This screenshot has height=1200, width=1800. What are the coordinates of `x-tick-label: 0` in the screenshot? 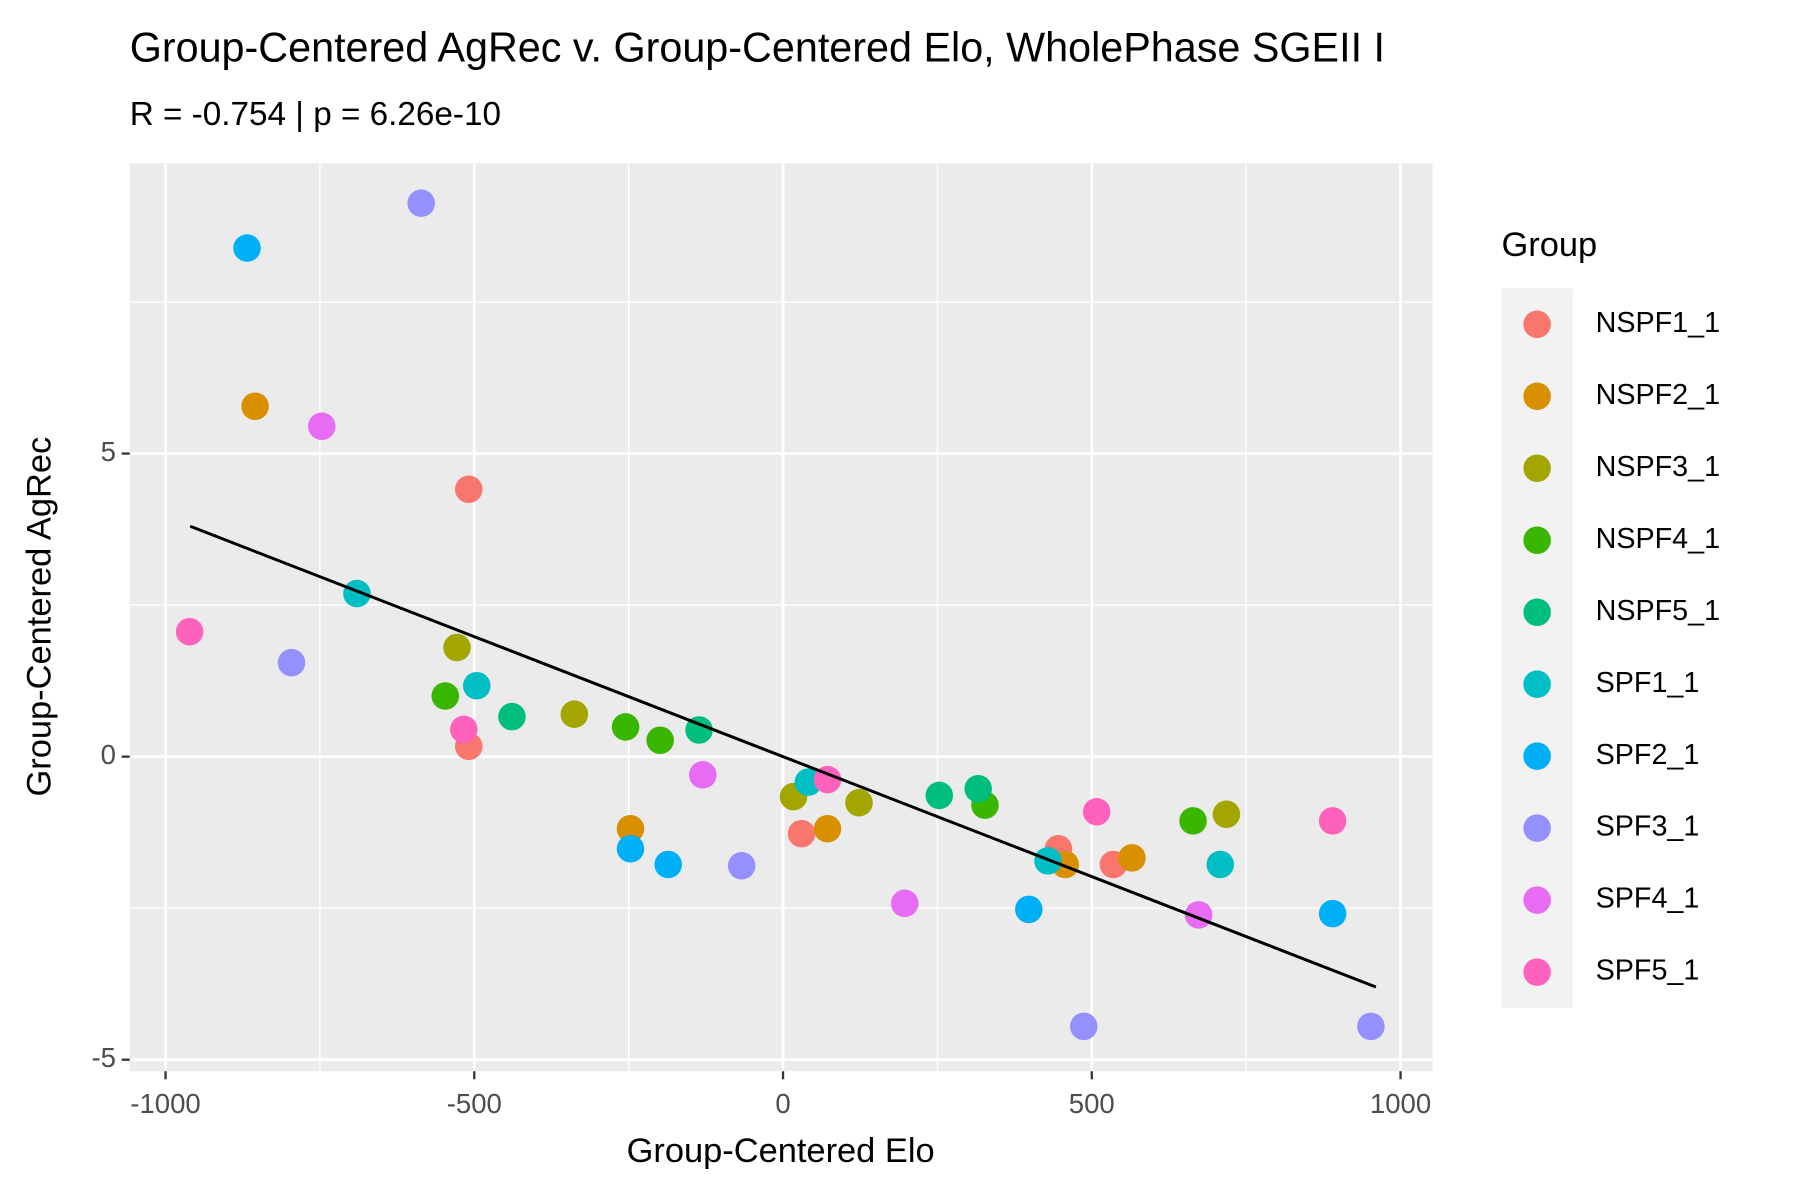 It's located at (782, 1103).